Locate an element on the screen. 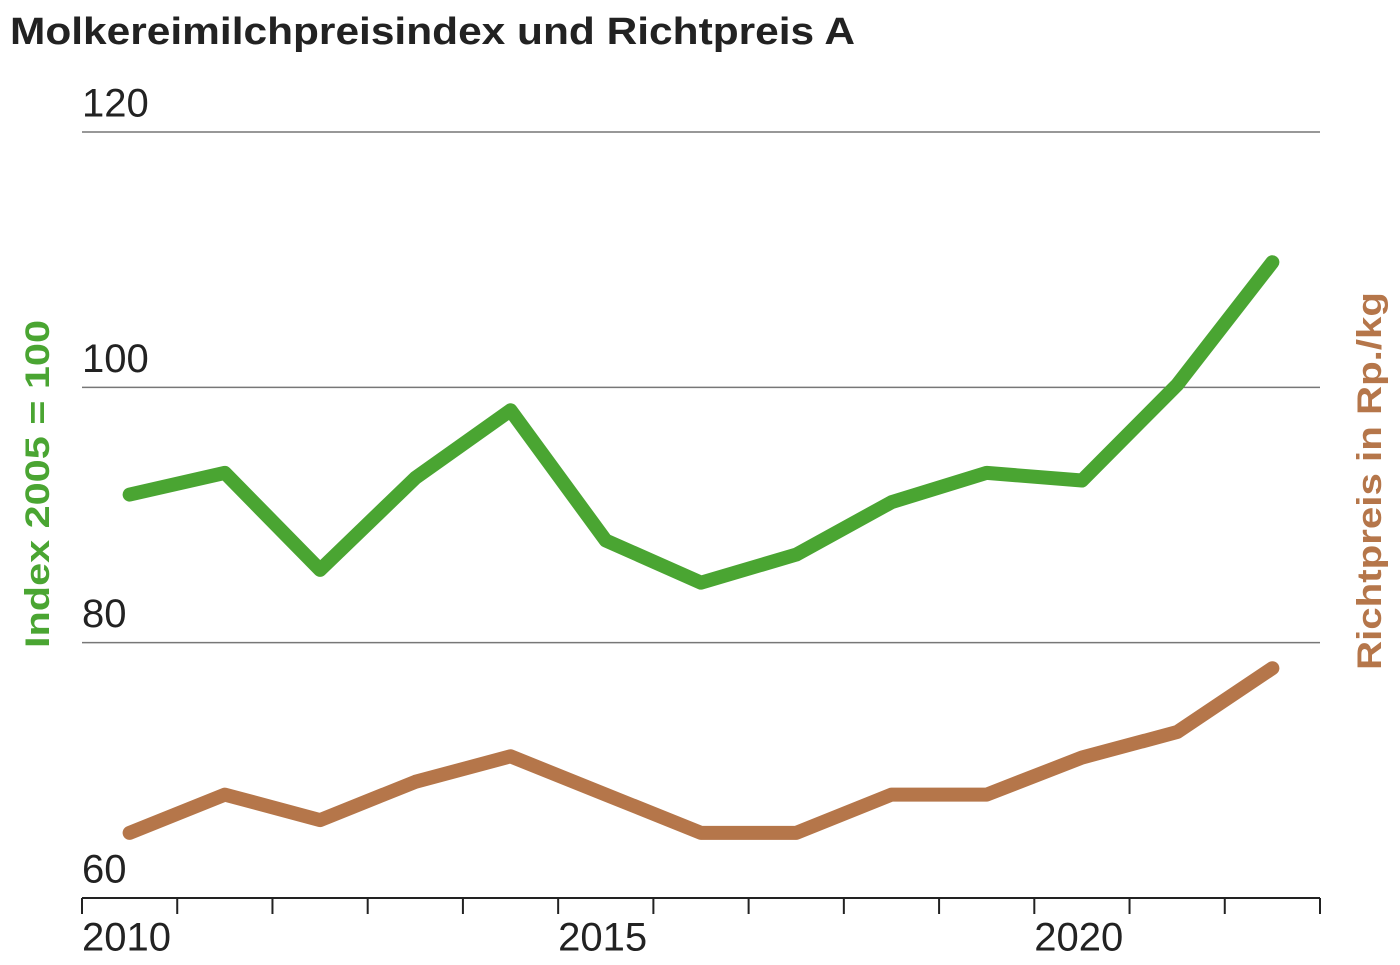 The height and width of the screenshot is (965, 1400). x-tick-label: 2015 is located at coordinates (602, 938).